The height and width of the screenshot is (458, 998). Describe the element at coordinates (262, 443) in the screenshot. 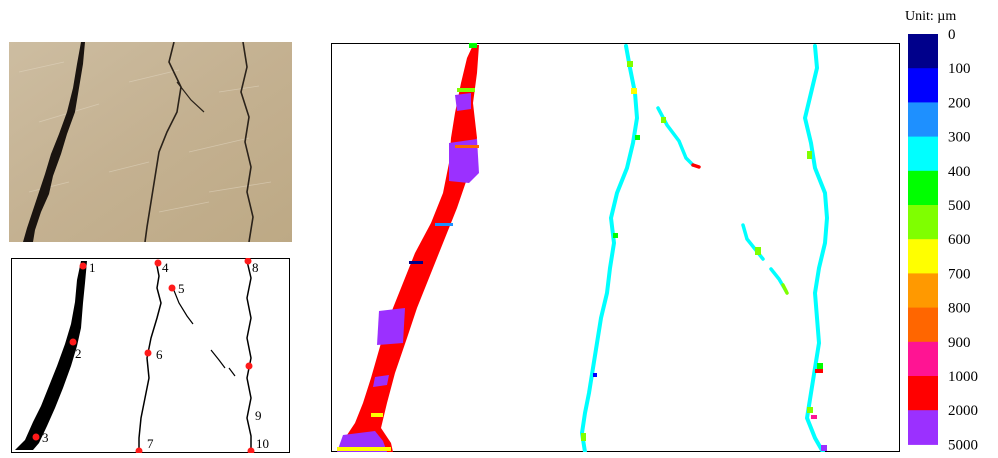

I see `point-label-10: 10` at that location.